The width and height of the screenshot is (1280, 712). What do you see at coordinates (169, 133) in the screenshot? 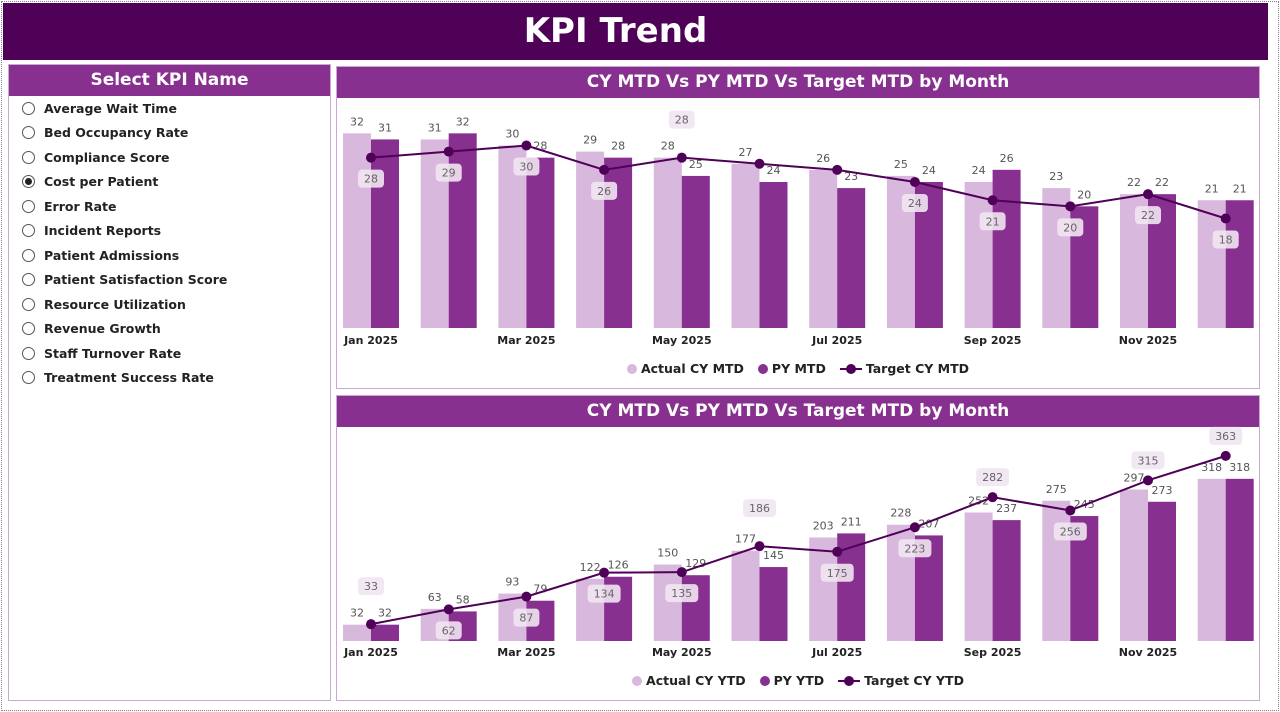
I see `kpi-option: Bed Occupancy Rate` at bounding box center [169, 133].